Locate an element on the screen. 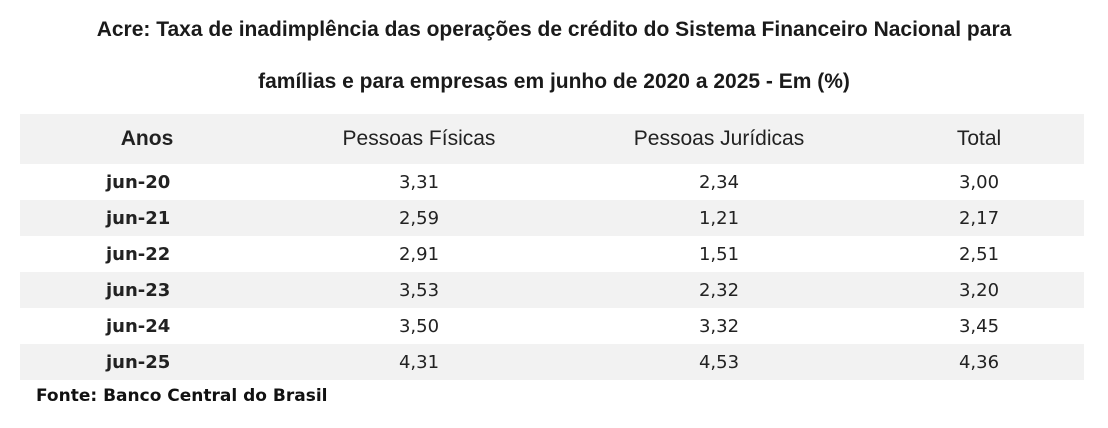 The width and height of the screenshot is (1108, 428). cell-year: jun-23 is located at coordinates (147, 290).